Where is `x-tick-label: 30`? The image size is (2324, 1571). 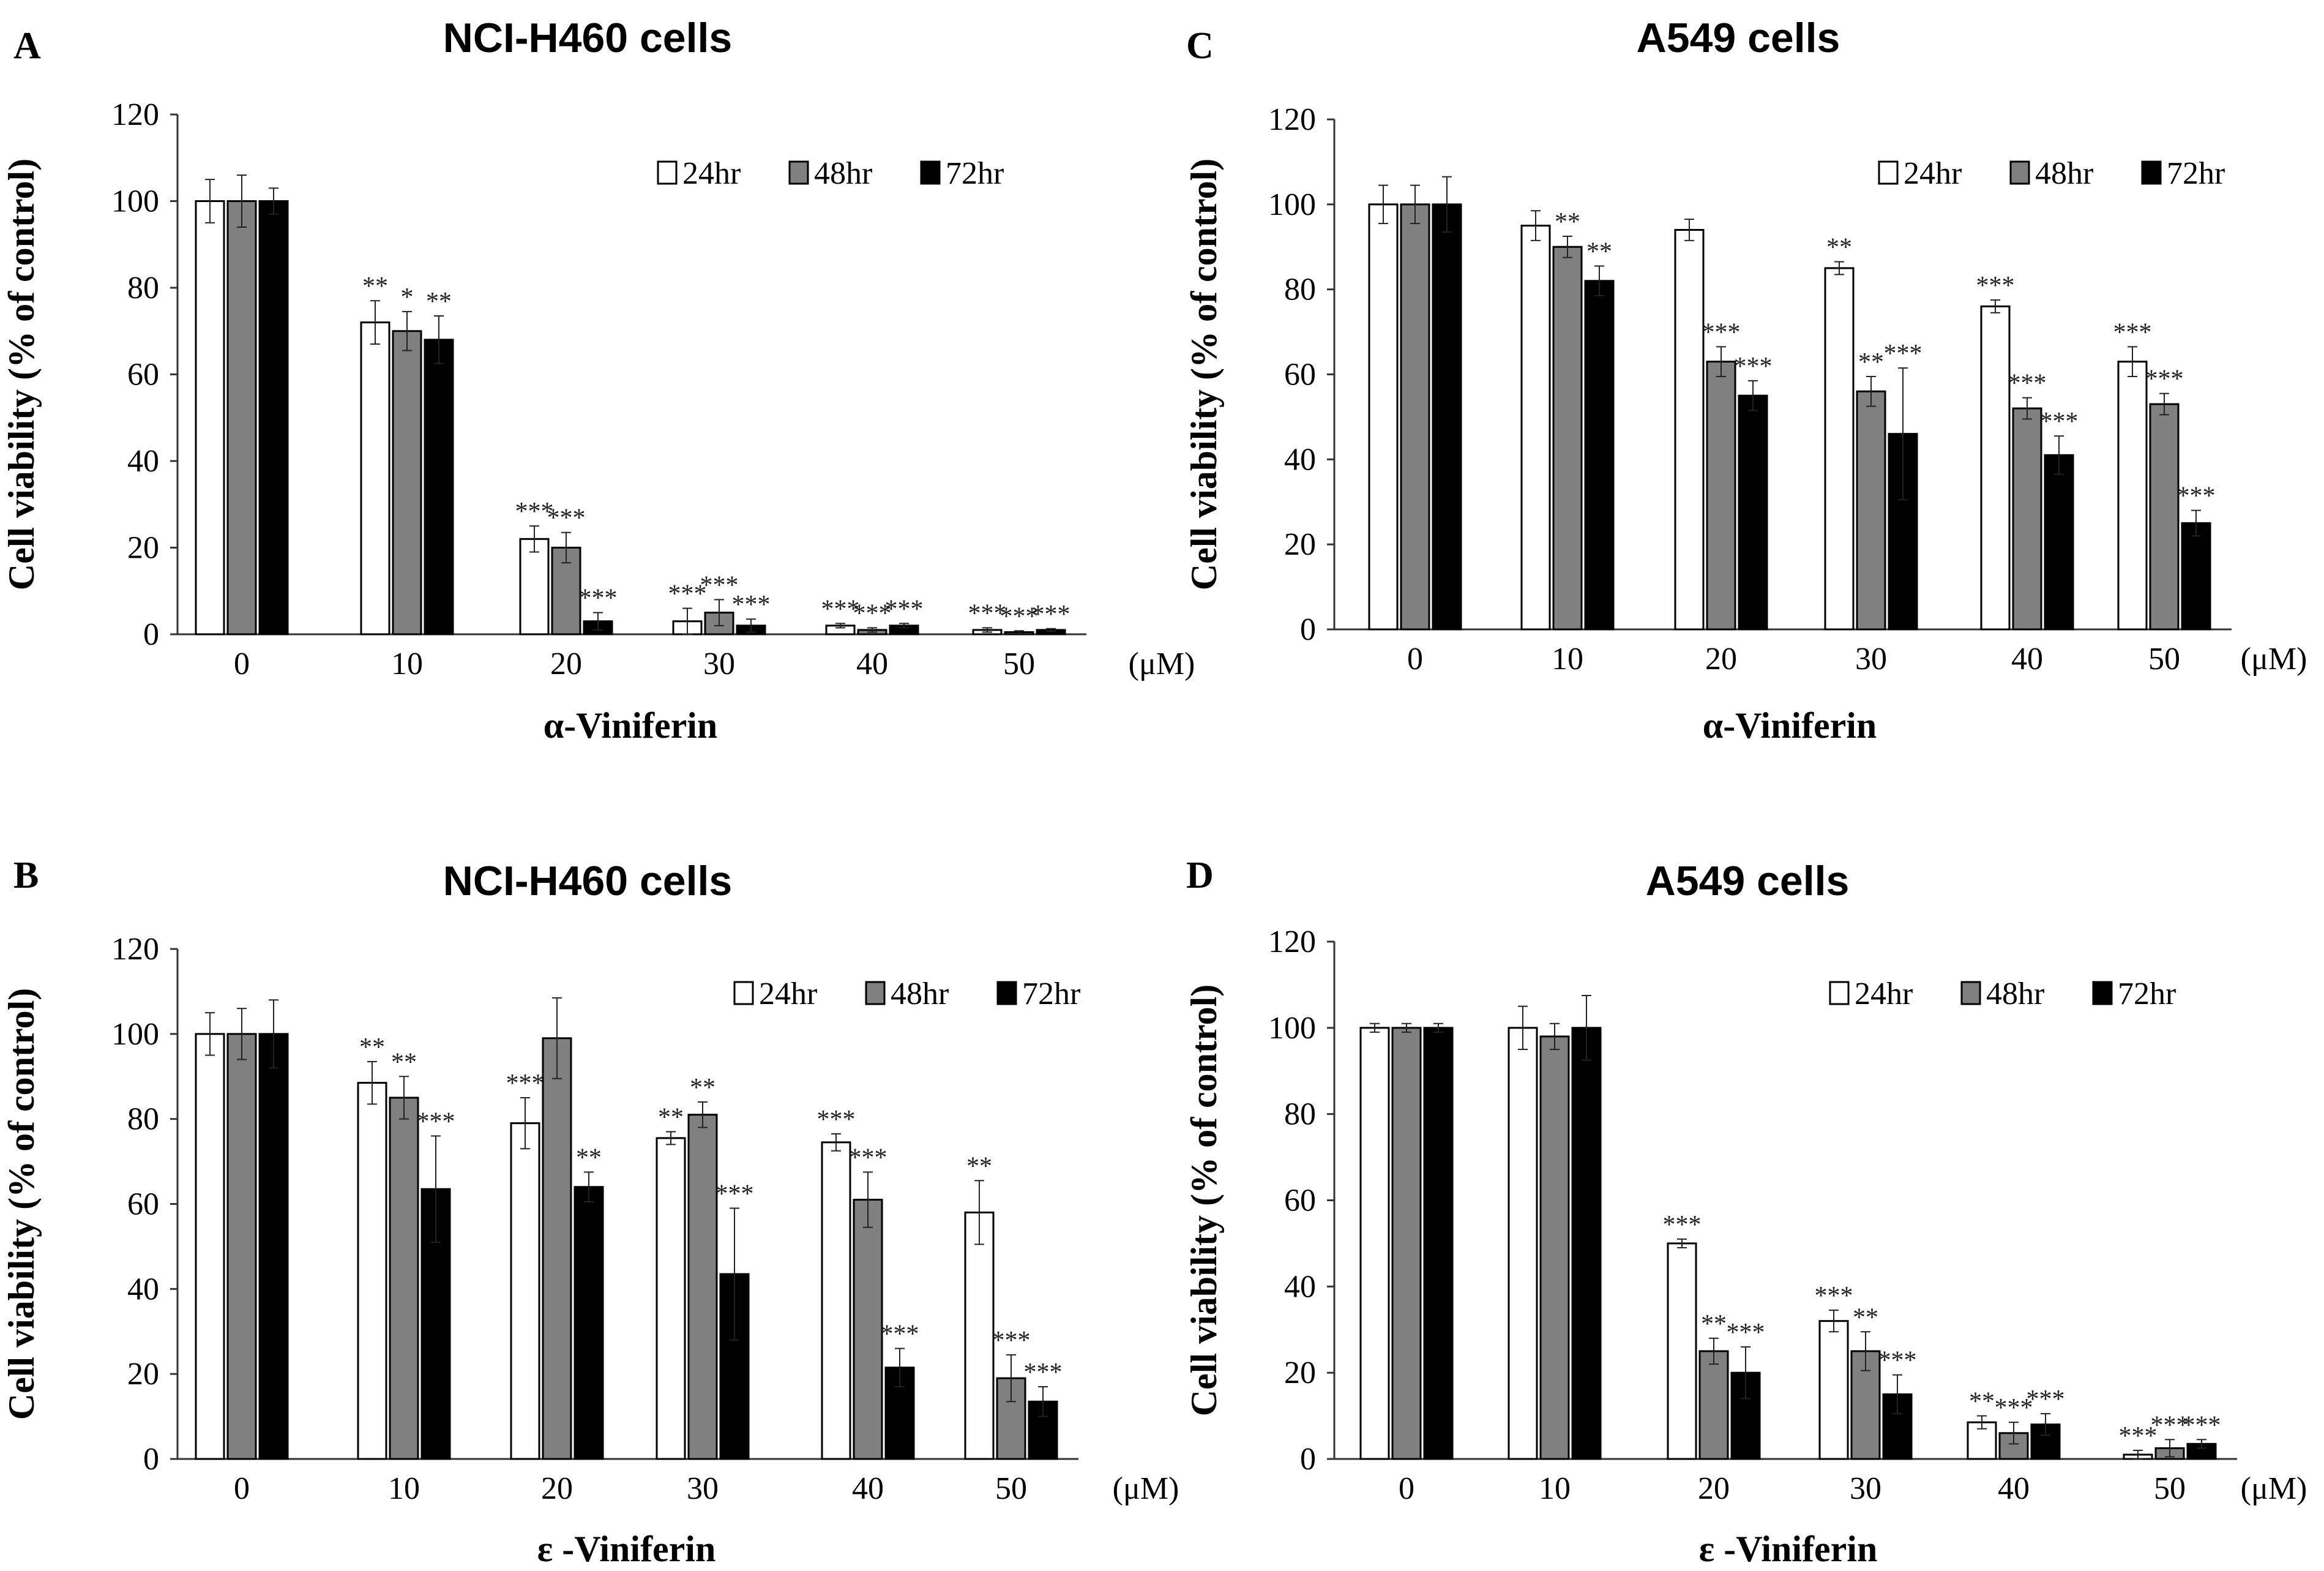
x-tick-label: 30 is located at coordinates (703, 1488).